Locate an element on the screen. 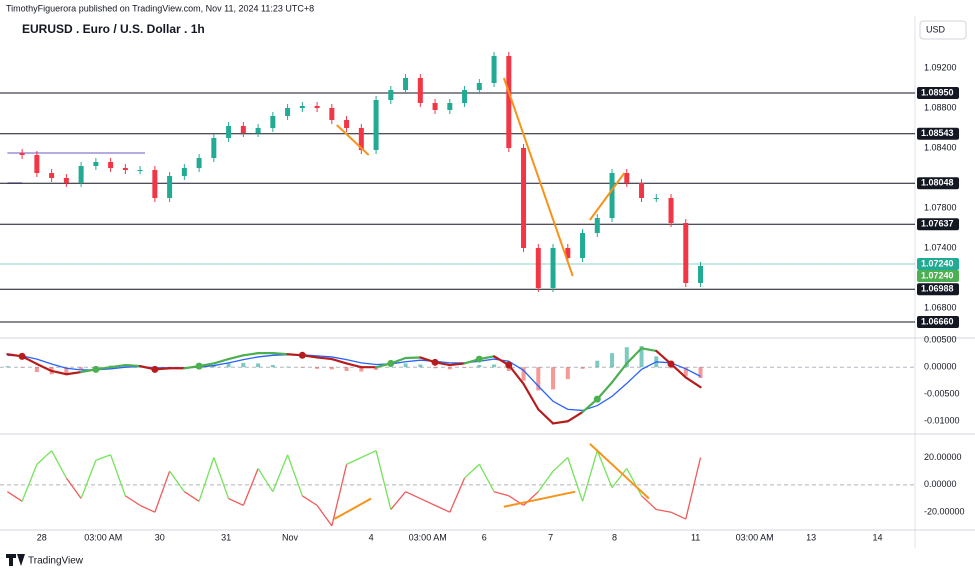 The height and width of the screenshot is (572, 975). x-tick-label: 28 is located at coordinates (42, 537).